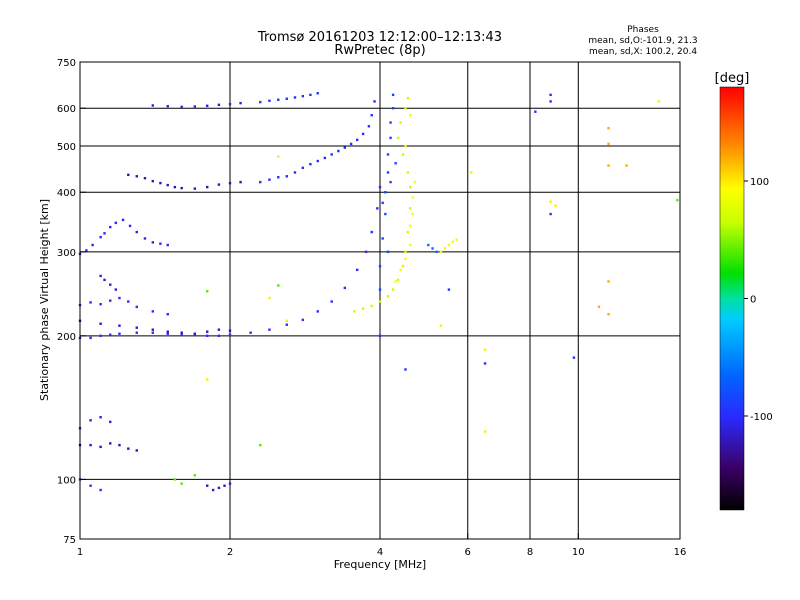 This screenshot has height=600, width=800. I want to click on x-tick-label: 4, so click(380, 552).